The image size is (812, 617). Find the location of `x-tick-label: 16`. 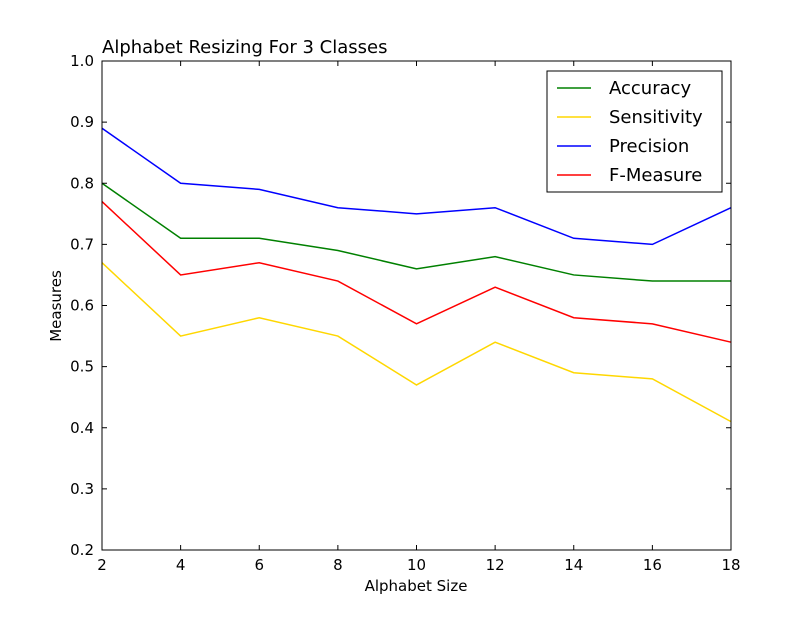

x-tick-label: 16 is located at coordinates (652, 565).